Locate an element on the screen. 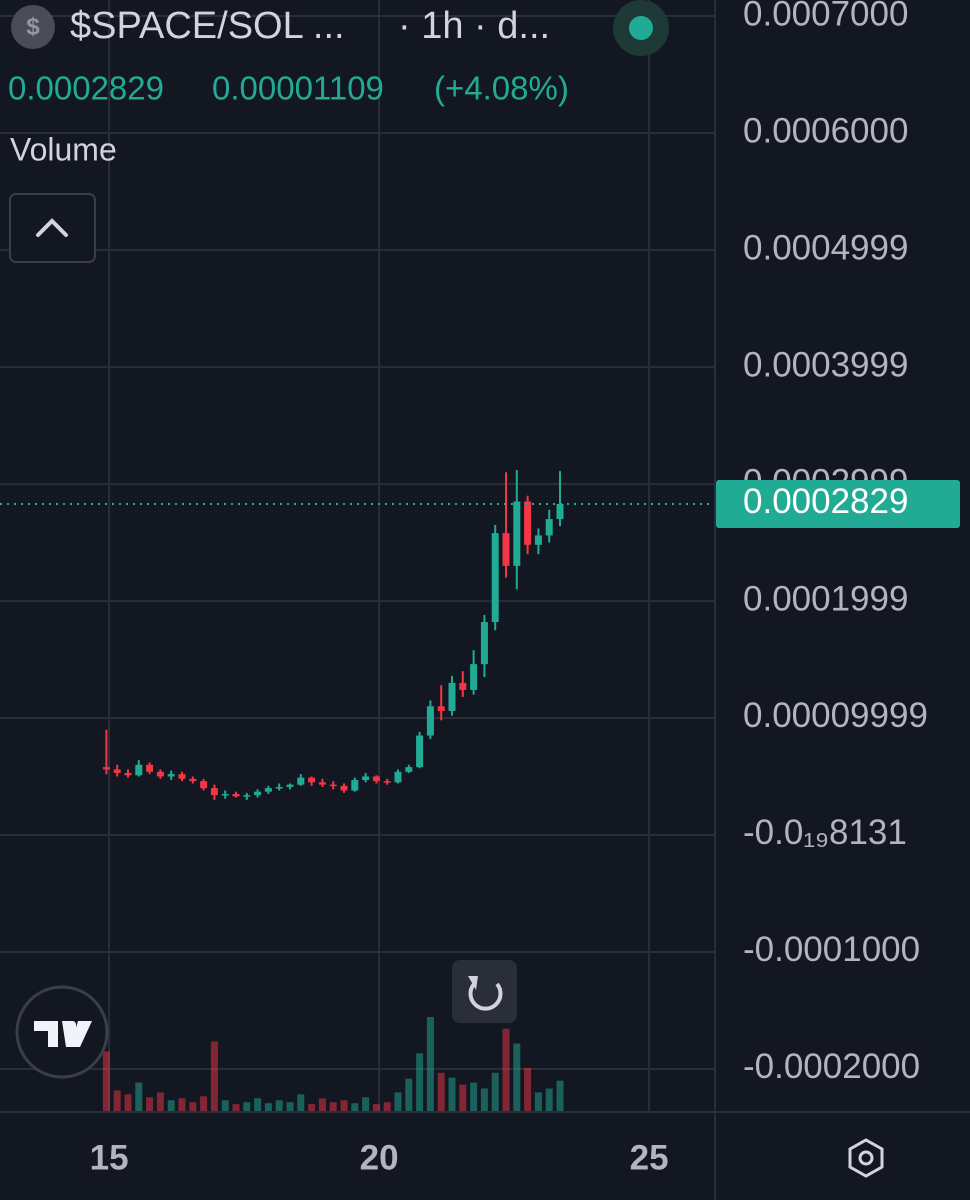 This screenshot has width=970, height=1200. y-tick-label: -0.0001000 is located at coordinates (831, 949).